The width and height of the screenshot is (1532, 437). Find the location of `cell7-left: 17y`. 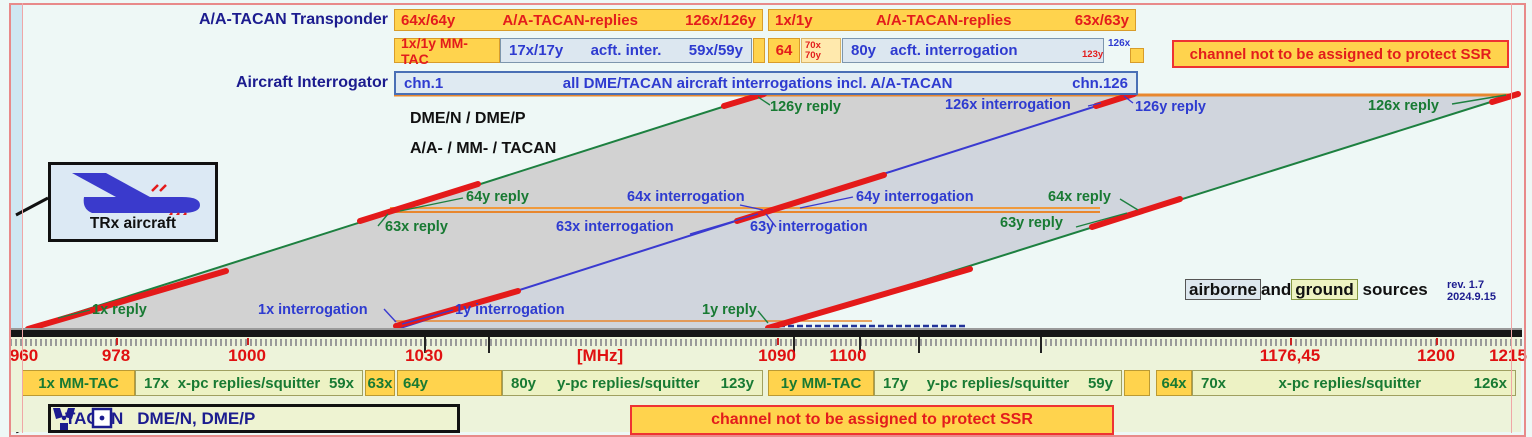

cell7-left: 17y is located at coordinates (896, 383).